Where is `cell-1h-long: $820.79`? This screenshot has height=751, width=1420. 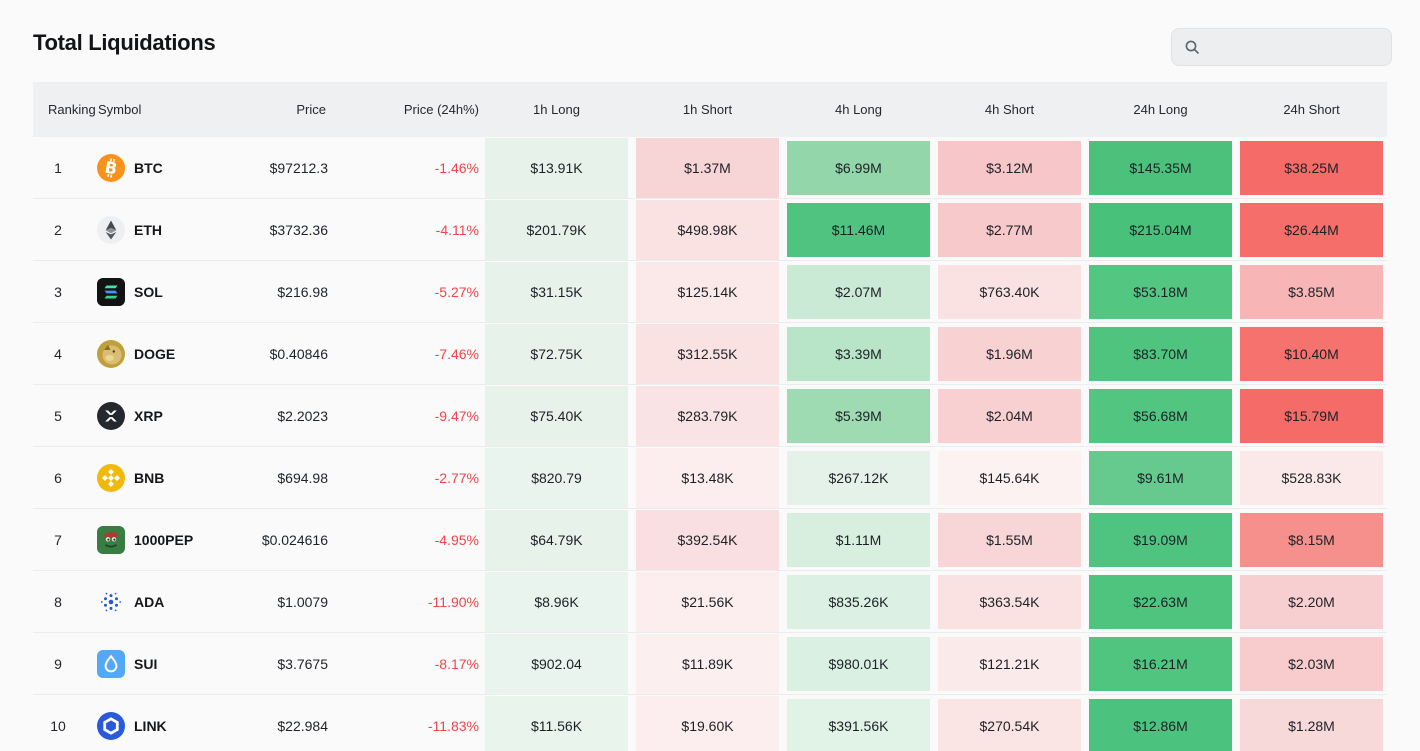 cell-1h-long: $820.79 is located at coordinates (556, 477).